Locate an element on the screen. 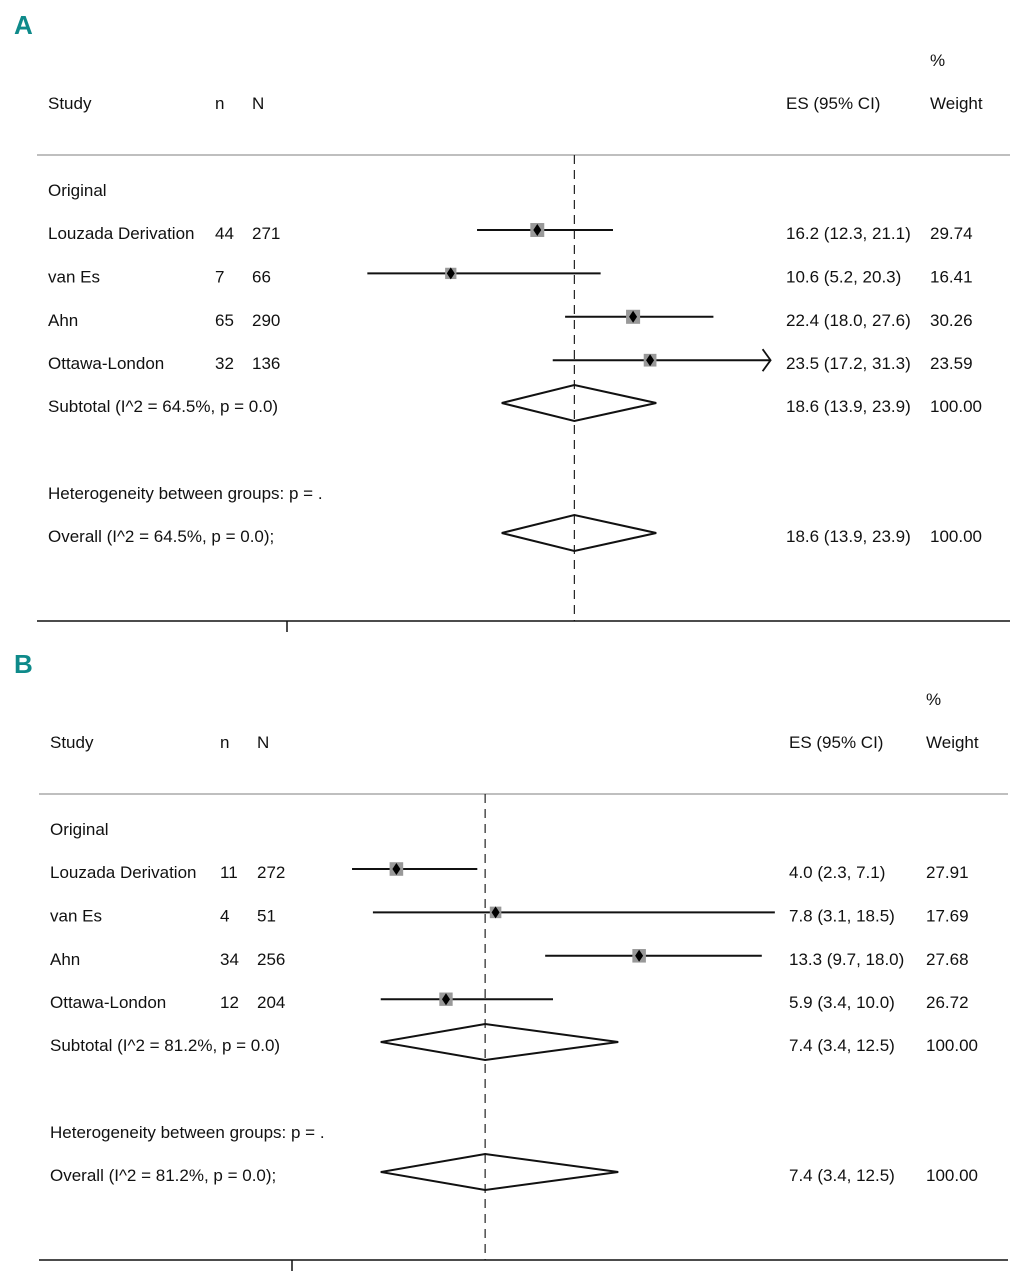  study-weight: 30.26 is located at coordinates (951, 320).